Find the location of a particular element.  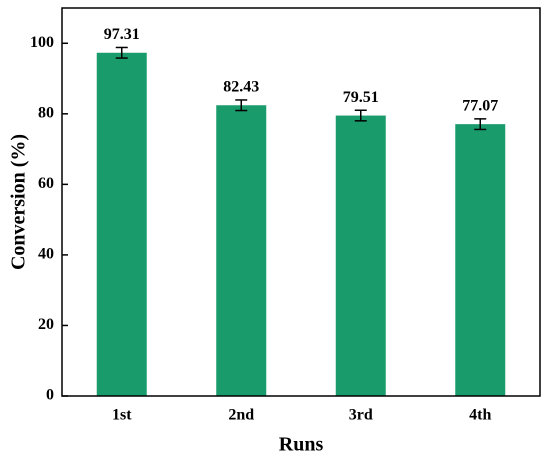

y-tick-label: 20 is located at coordinates (46, 324).